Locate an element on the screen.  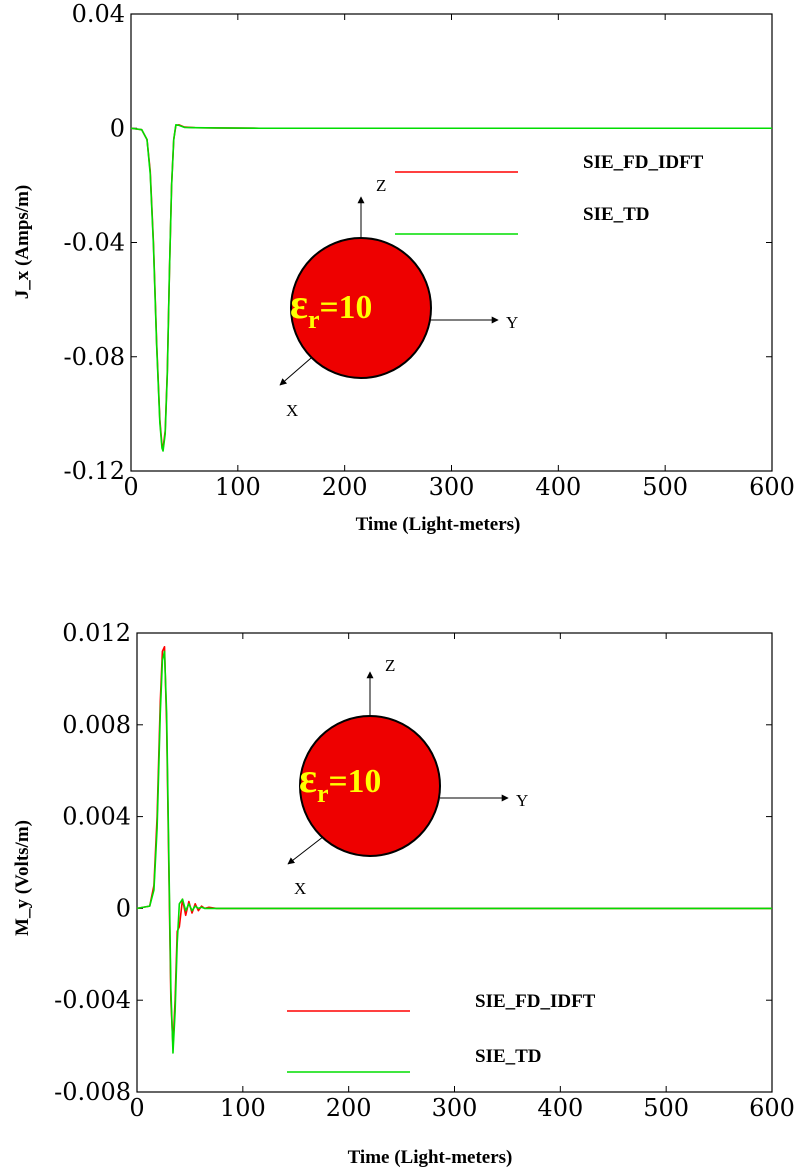
y-tick-label: 0.008 is located at coordinates (96, 725).